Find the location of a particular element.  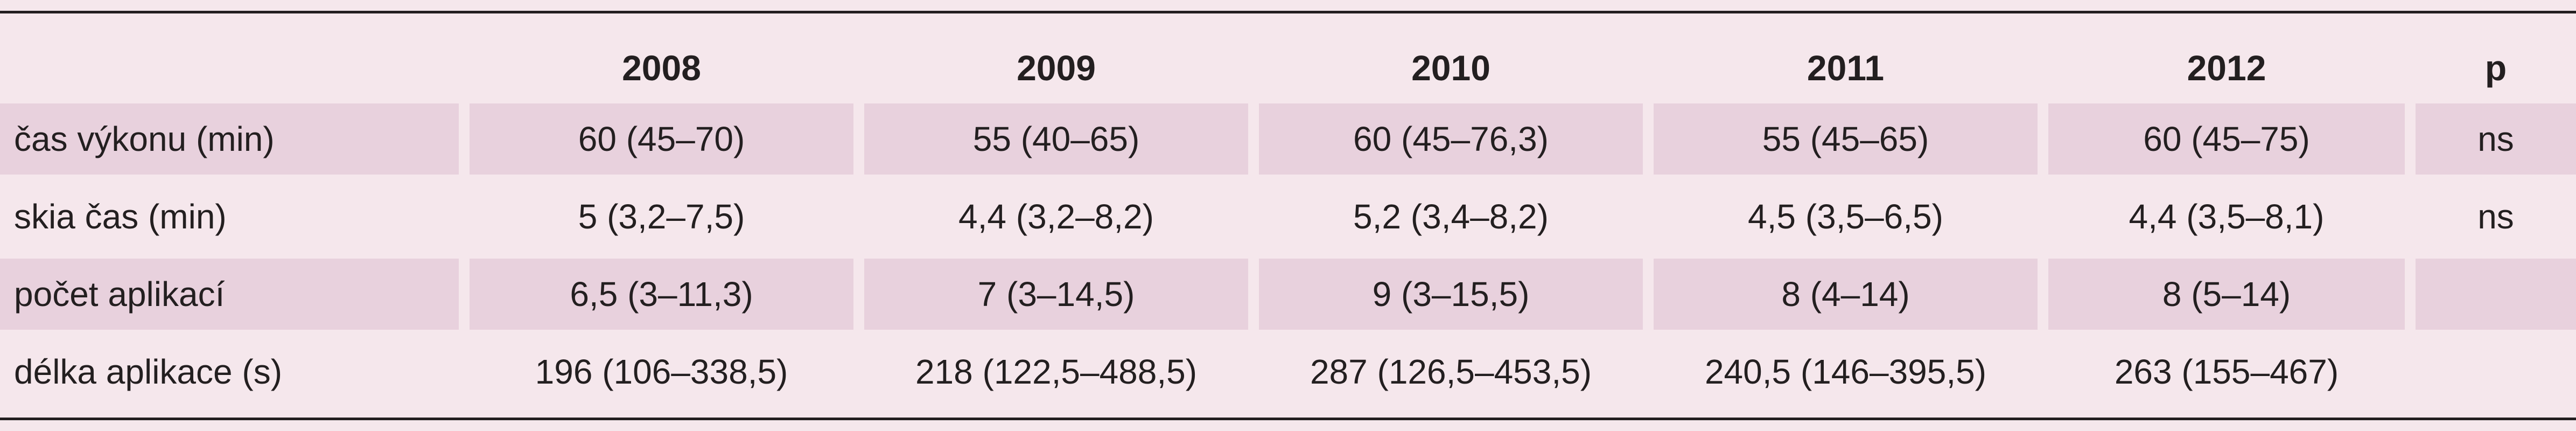

header-year-2009: 2009 is located at coordinates (1056, 68).